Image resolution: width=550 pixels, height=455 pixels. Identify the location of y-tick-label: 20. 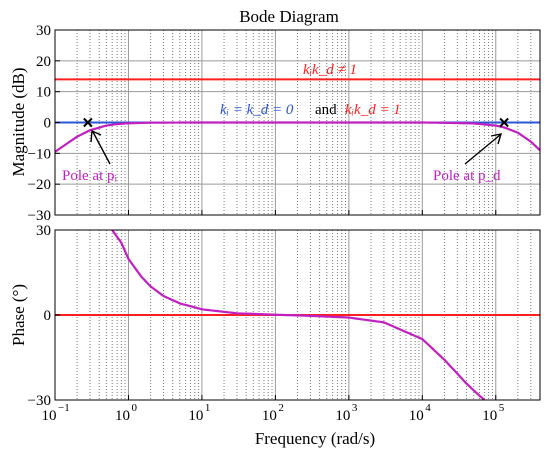
(43, 62).